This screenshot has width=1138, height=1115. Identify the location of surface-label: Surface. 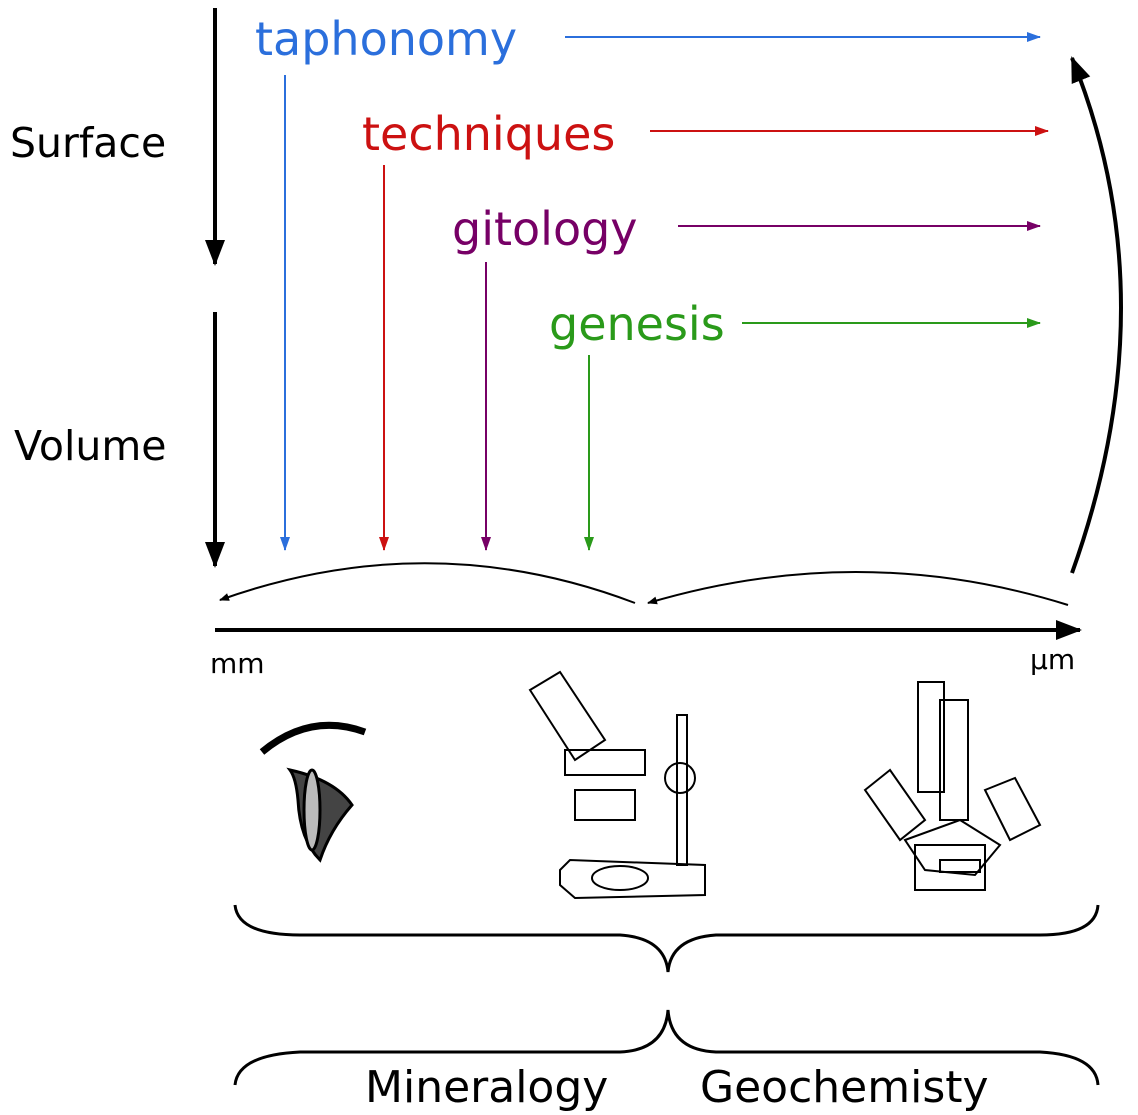
(88, 143).